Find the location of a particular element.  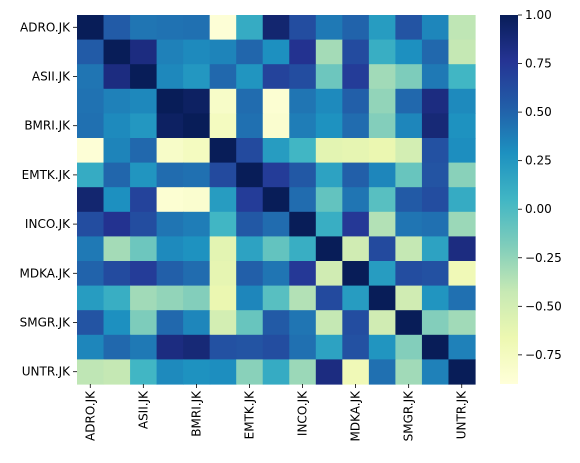

heatmap-cell-bmri-jk-tlkm-jk is located at coordinates (435, 126).